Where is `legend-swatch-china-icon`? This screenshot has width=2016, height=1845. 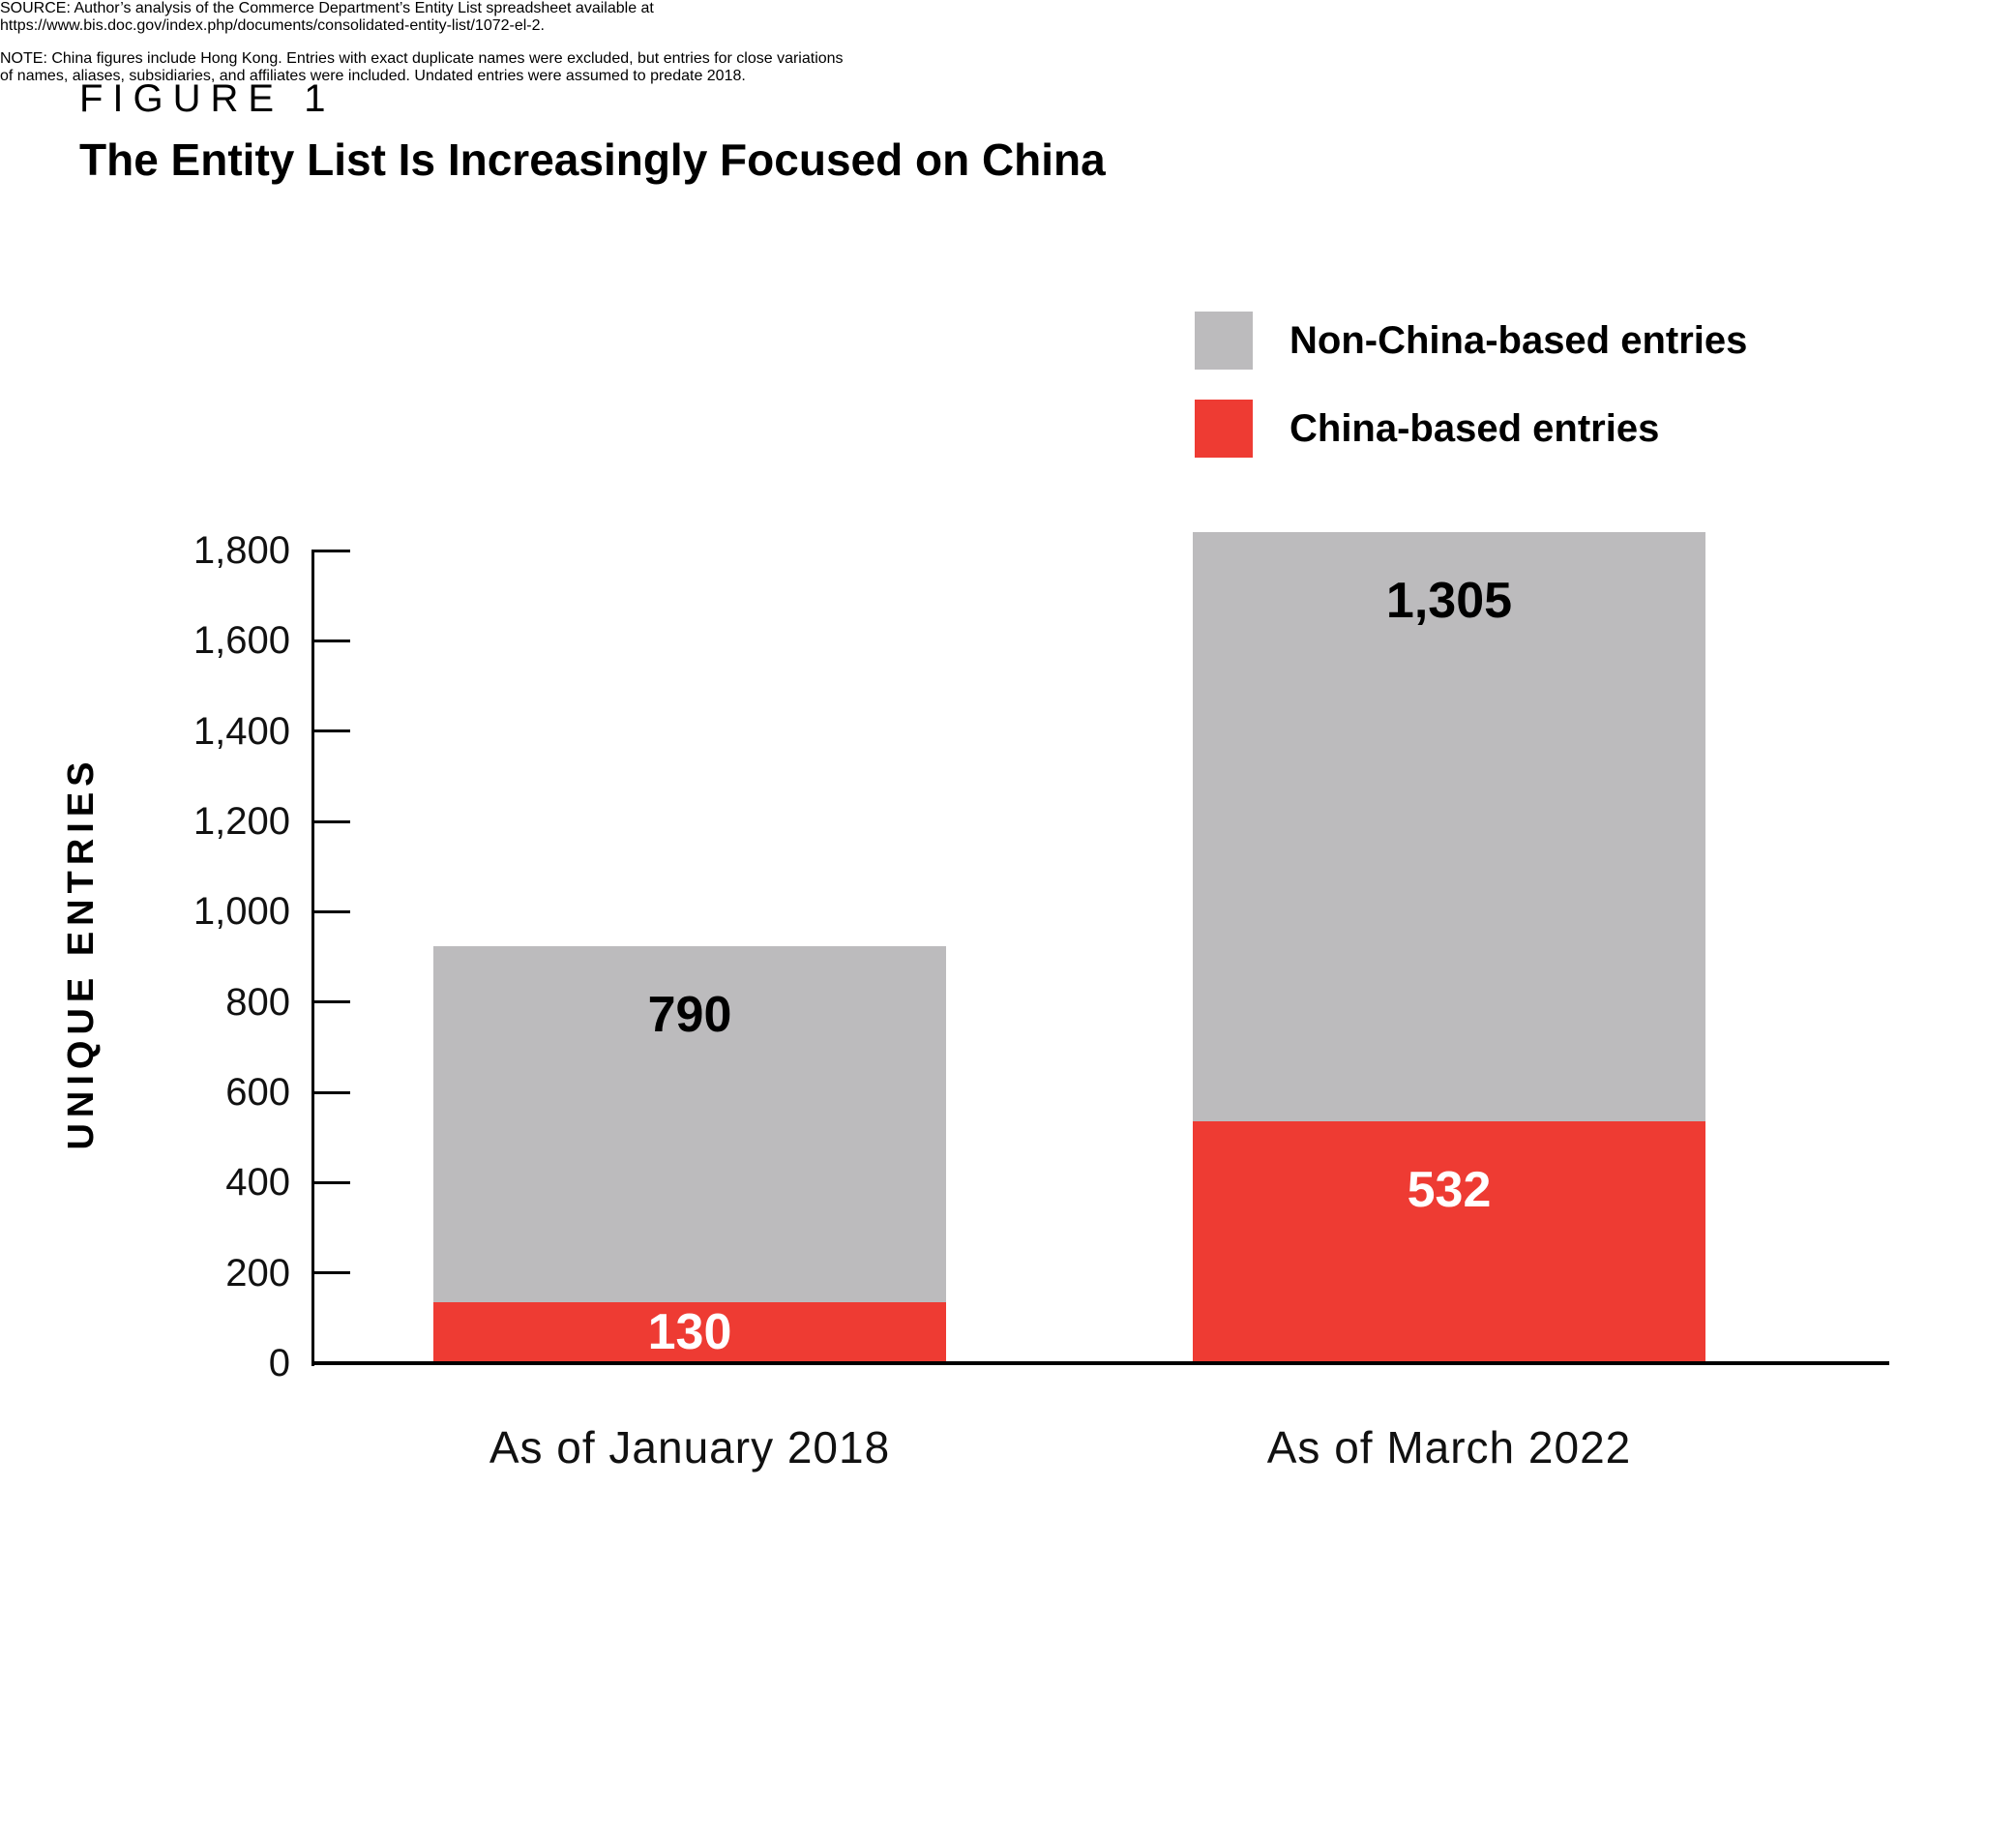
legend-swatch-china-icon is located at coordinates (1224, 429).